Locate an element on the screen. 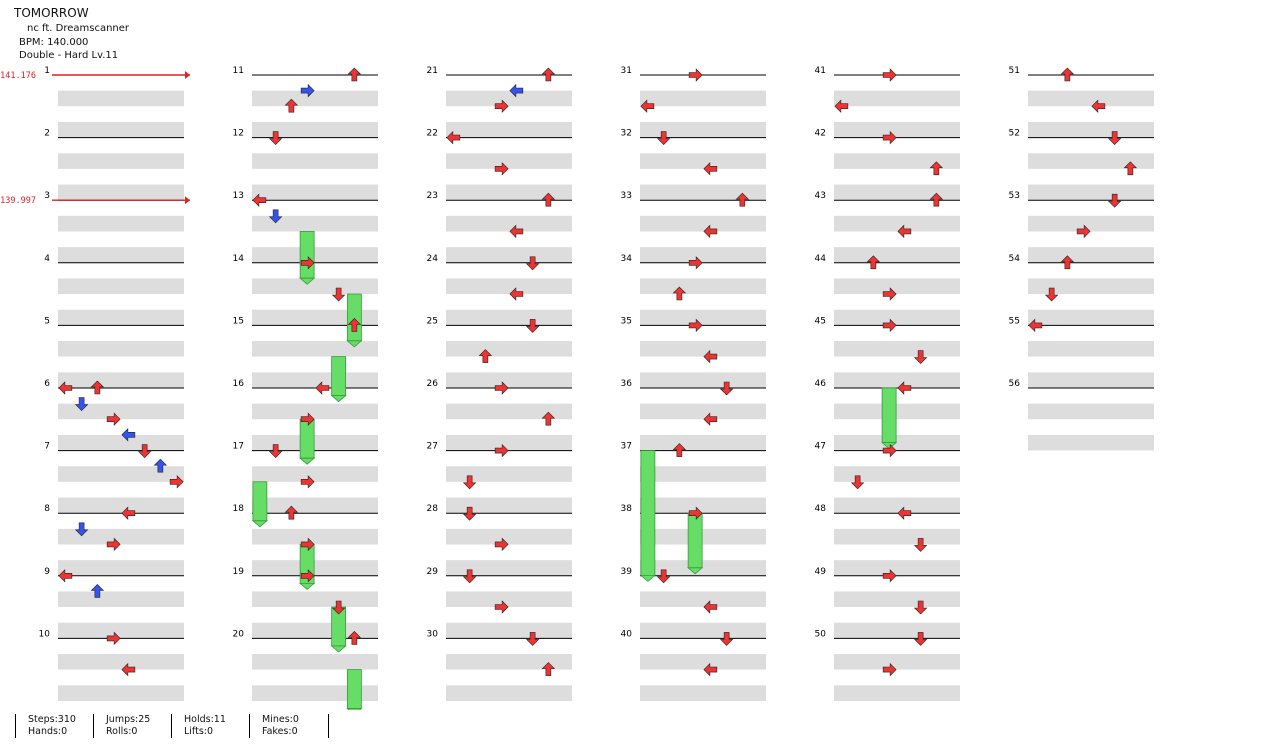 This screenshot has height=750, width=1280. measure-number: 27 is located at coordinates (432, 447).